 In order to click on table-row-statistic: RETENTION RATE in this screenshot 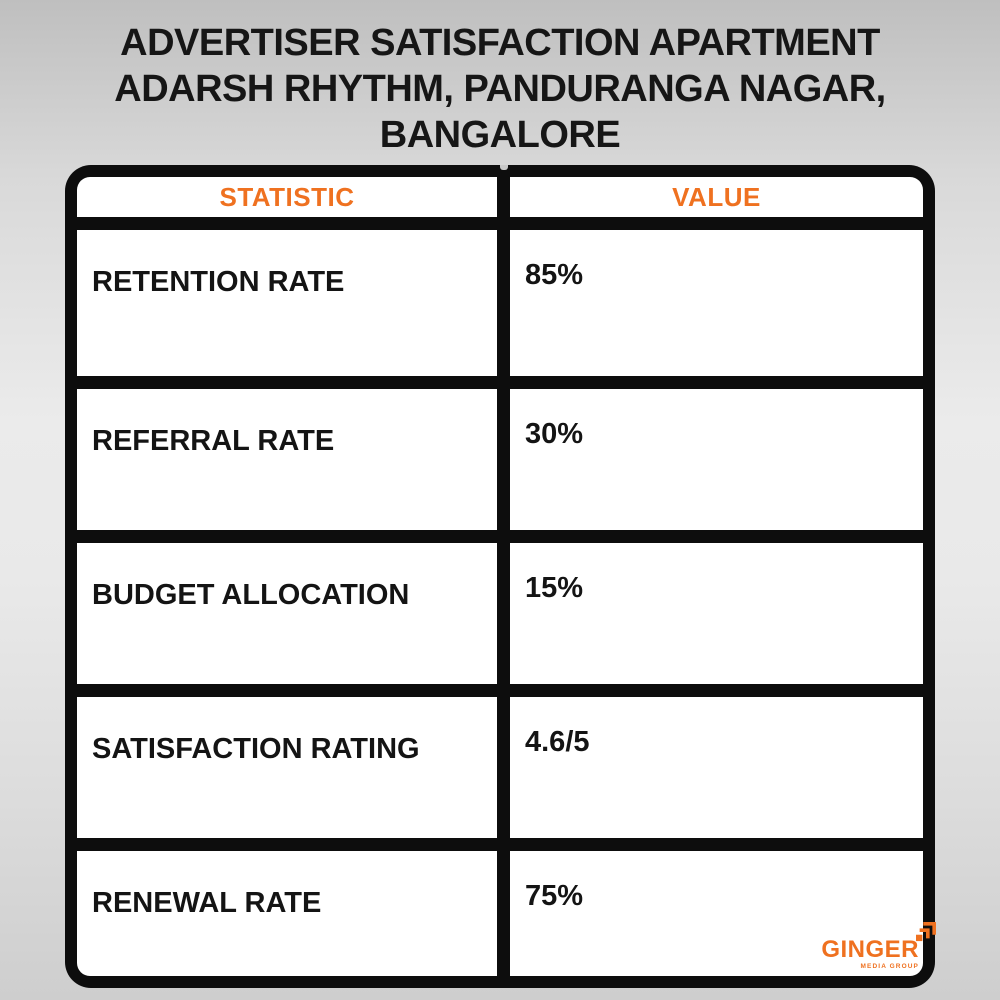, I will do `click(287, 303)`.